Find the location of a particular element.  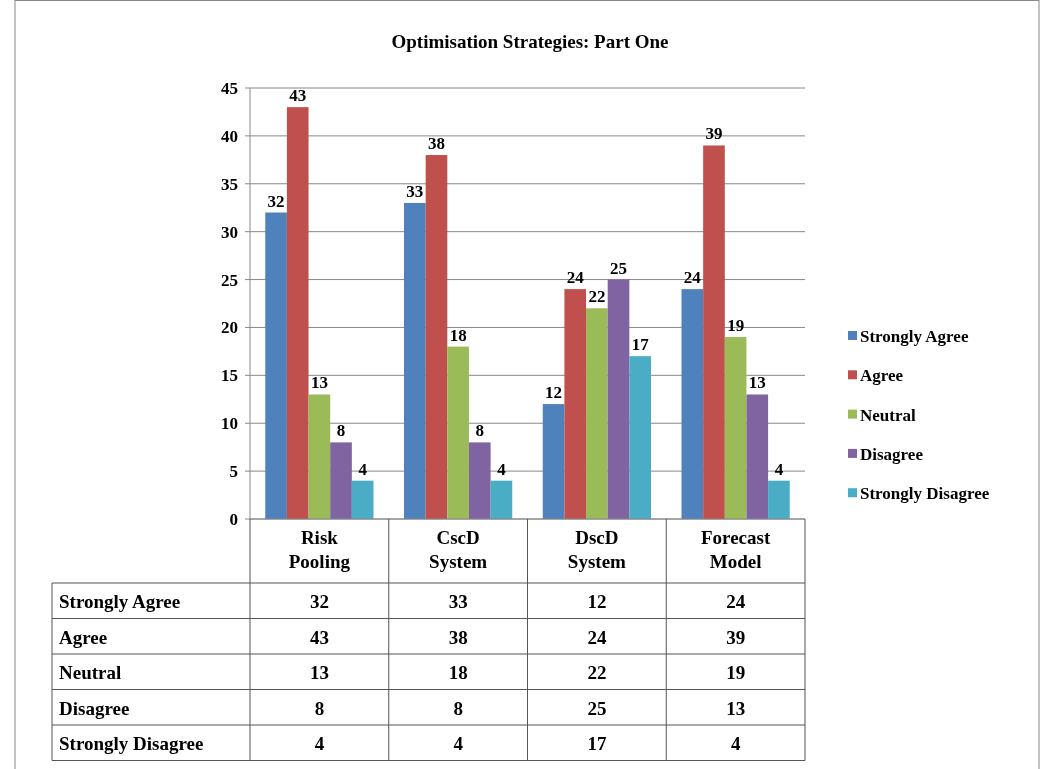

text: 33 is located at coordinates (415, 191).